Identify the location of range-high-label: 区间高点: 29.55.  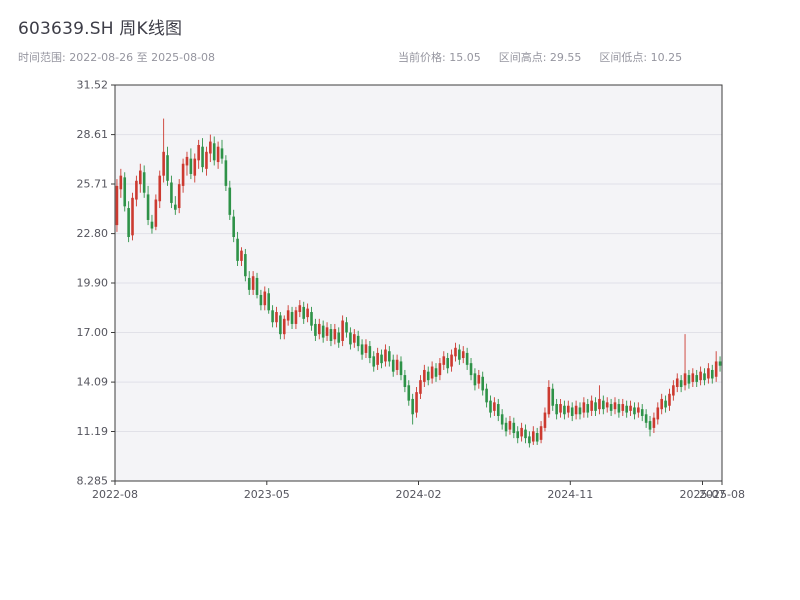
(540, 57).